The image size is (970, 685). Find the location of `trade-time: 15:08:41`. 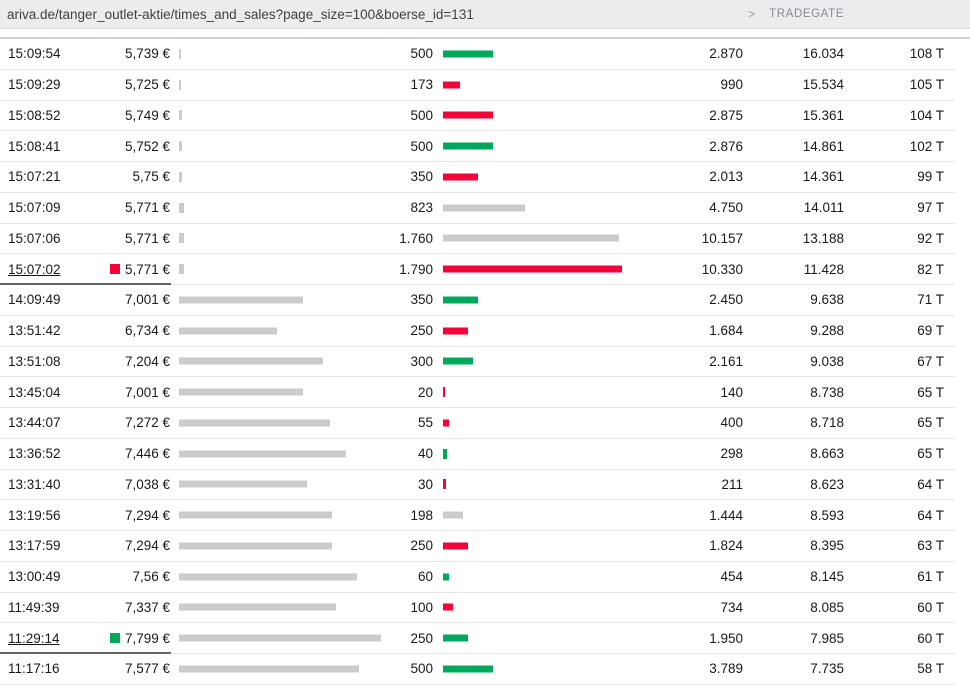

trade-time: 15:08:41 is located at coordinates (34, 146).